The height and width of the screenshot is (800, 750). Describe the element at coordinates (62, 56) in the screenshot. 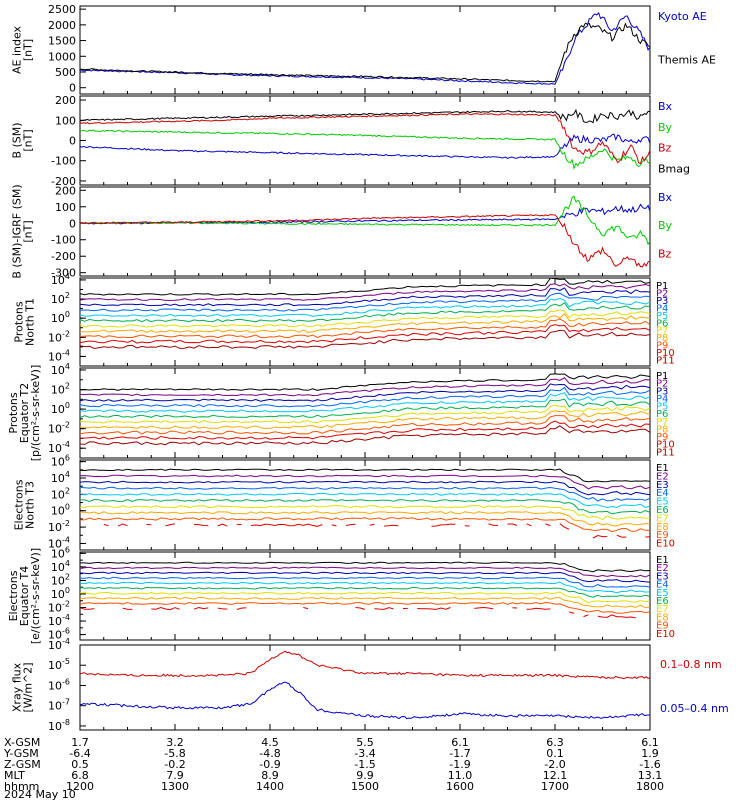

I see `ae-ytick-label: 1000` at that location.